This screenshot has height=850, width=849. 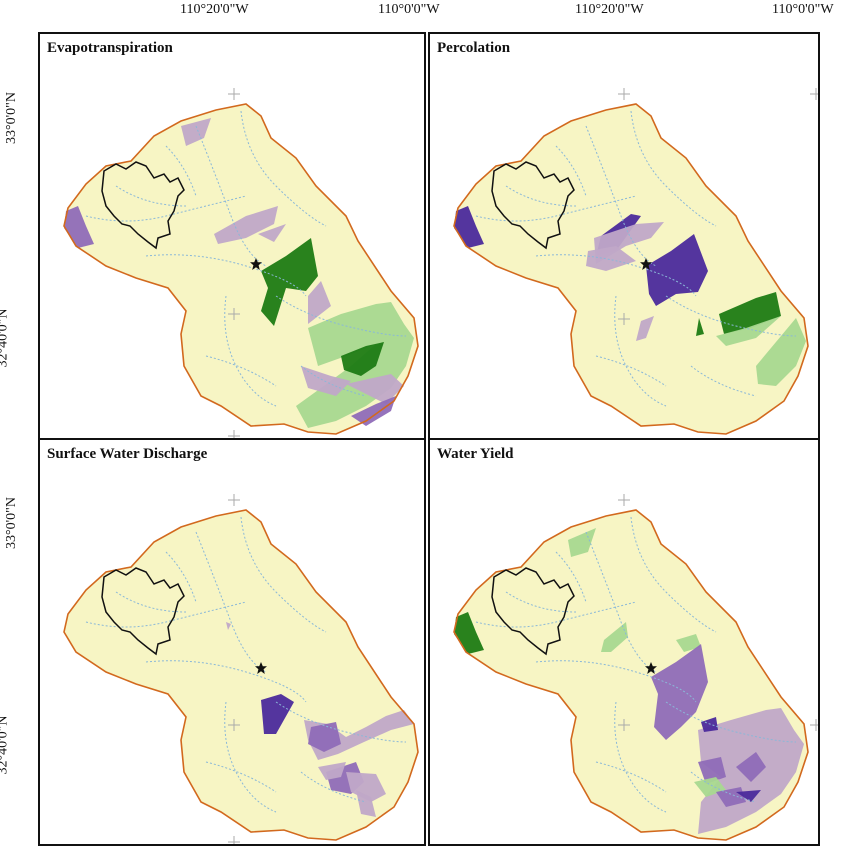 I want to click on panel-title: Percolation, so click(x=474, y=48).